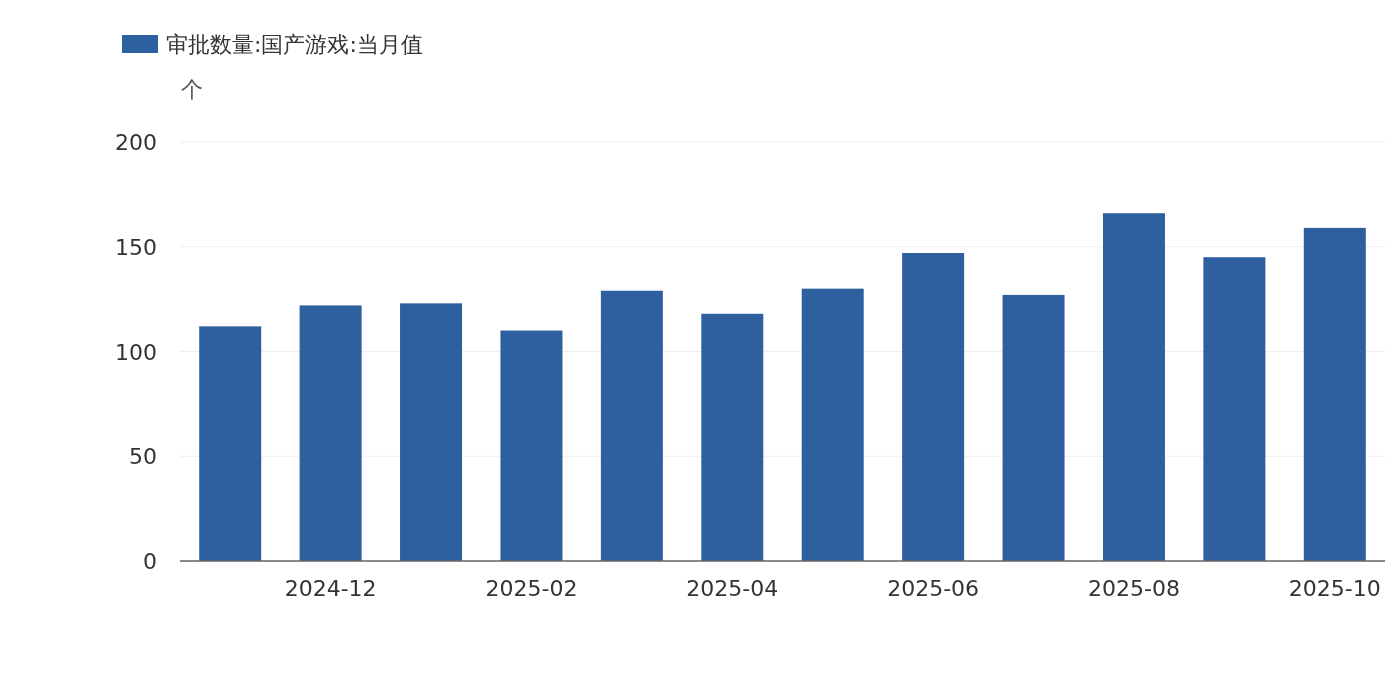 This screenshot has height=684, width=1398. What do you see at coordinates (136, 142) in the screenshot?
I see `y-tick-label: 200` at bounding box center [136, 142].